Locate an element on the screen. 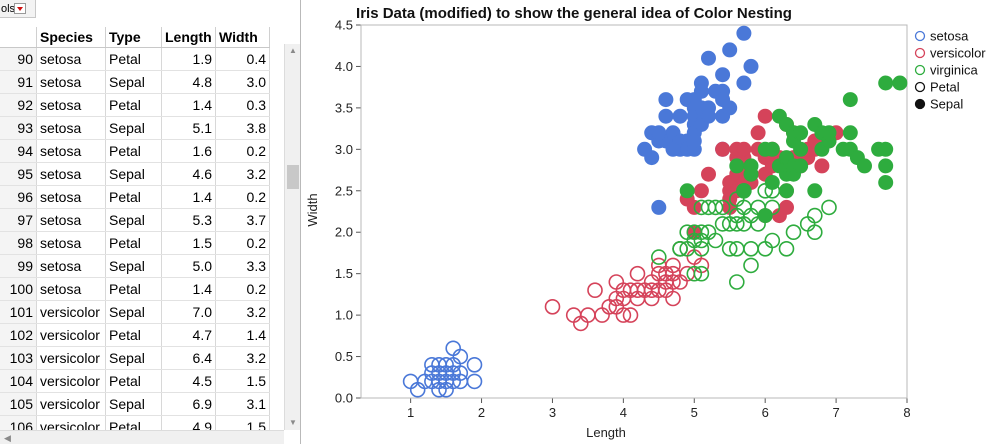 The image size is (999, 444). length-cell: 7.0 is located at coordinates (188, 312).